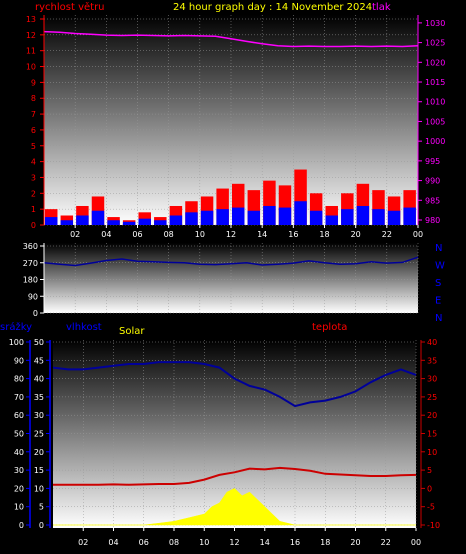  I want to click on wind-tick-label: 1, so click(33, 209).